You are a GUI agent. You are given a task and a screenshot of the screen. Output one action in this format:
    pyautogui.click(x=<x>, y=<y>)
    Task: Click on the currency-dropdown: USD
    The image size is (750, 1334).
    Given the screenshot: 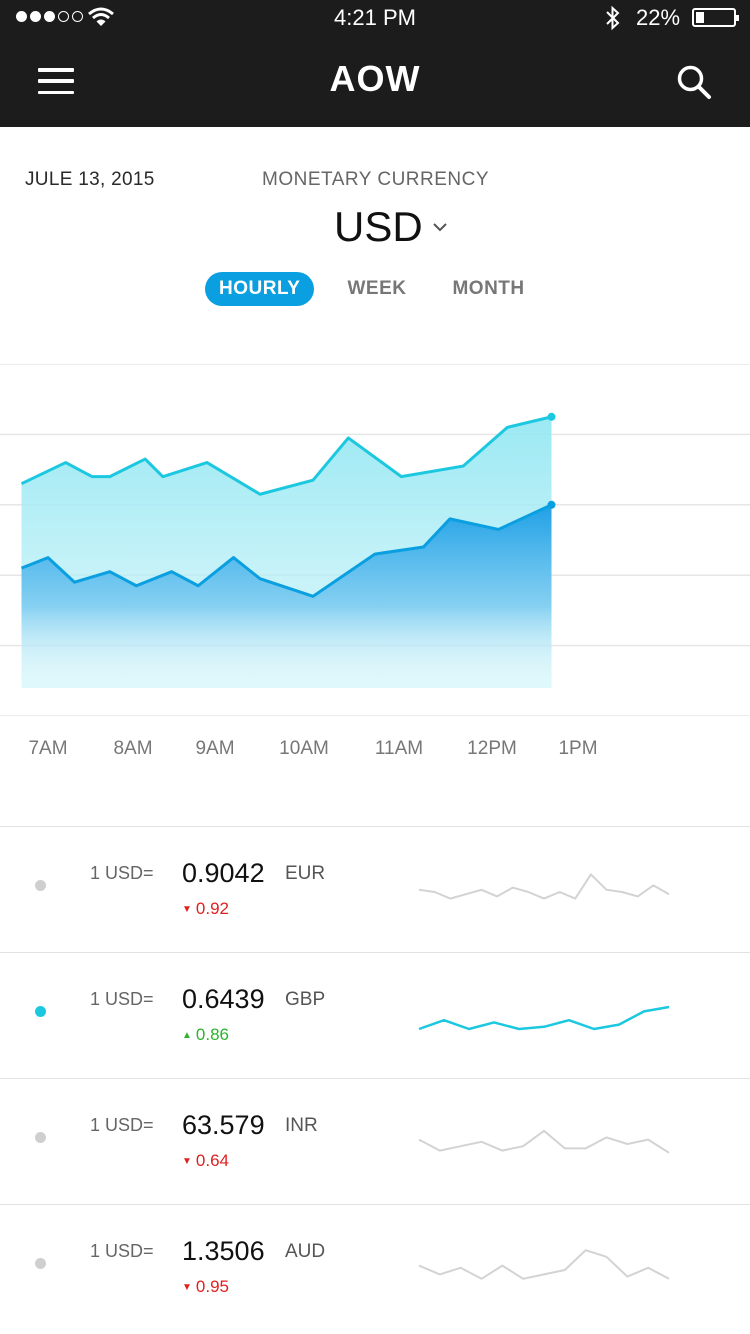 What is the action you would take?
    pyautogui.click(x=390, y=227)
    